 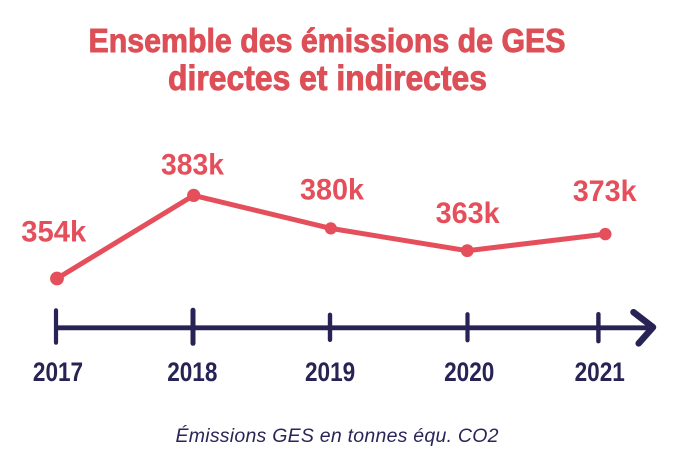 What do you see at coordinates (53, 231) in the screenshot?
I see `svg-text: 354k` at bounding box center [53, 231].